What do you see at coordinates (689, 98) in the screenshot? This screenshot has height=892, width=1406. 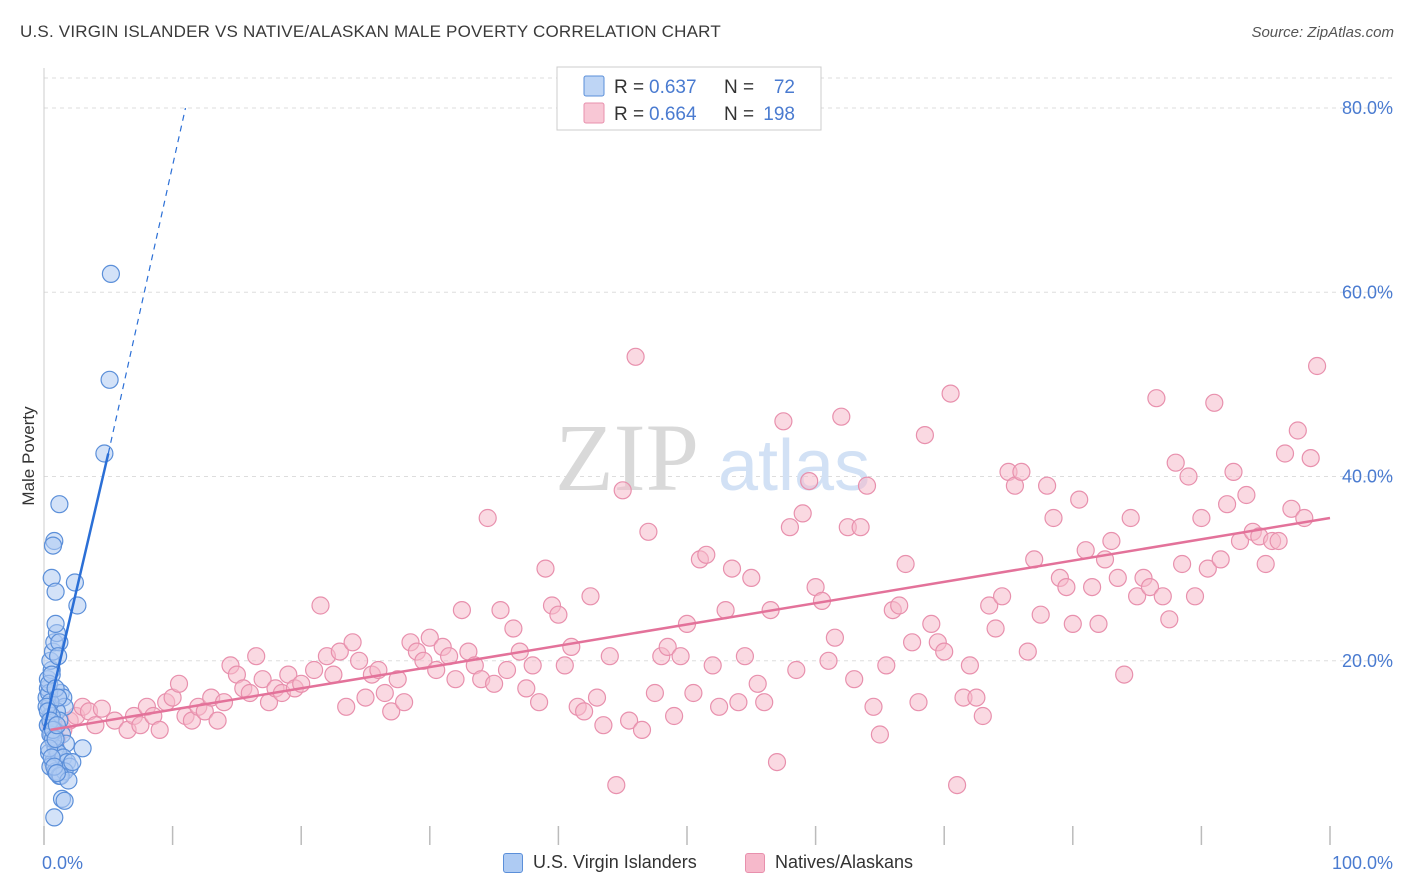 I see `correlation-legend: R = 0.637 N = 72 R = 0.664 N = 198` at bounding box center [689, 98].